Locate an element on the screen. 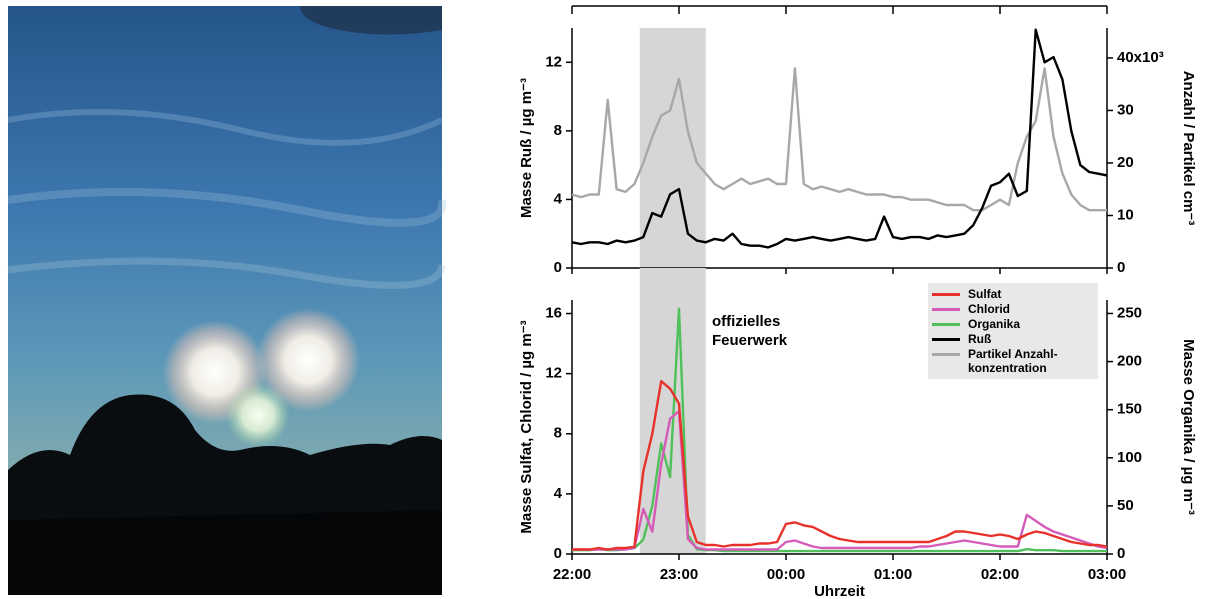 Image resolution: width=1206 pixels, height=599 pixels. y2-tick-label: 200 is located at coordinates (1129, 361).